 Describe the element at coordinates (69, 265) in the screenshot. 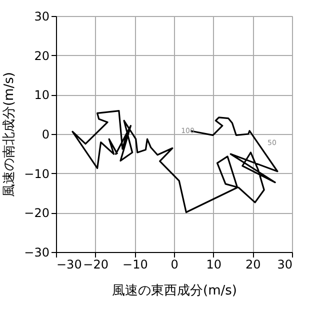

I see `x-tick-label: −30` at that location.